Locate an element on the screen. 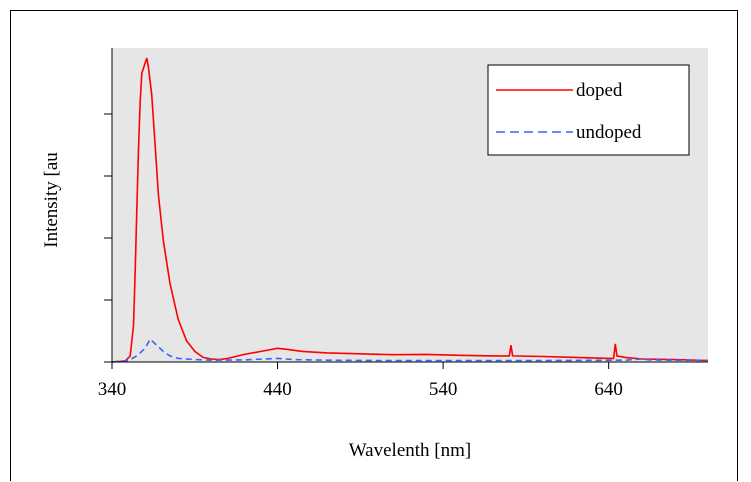  legend-label-undoped: undoped is located at coordinates (609, 132).